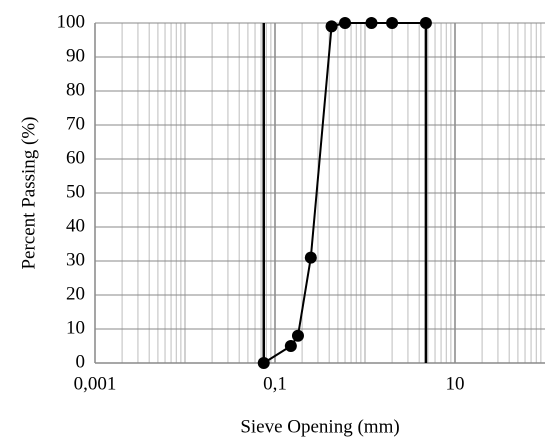  What do you see at coordinates (81, 361) in the screenshot?
I see `y-tick-label: 0` at bounding box center [81, 361].